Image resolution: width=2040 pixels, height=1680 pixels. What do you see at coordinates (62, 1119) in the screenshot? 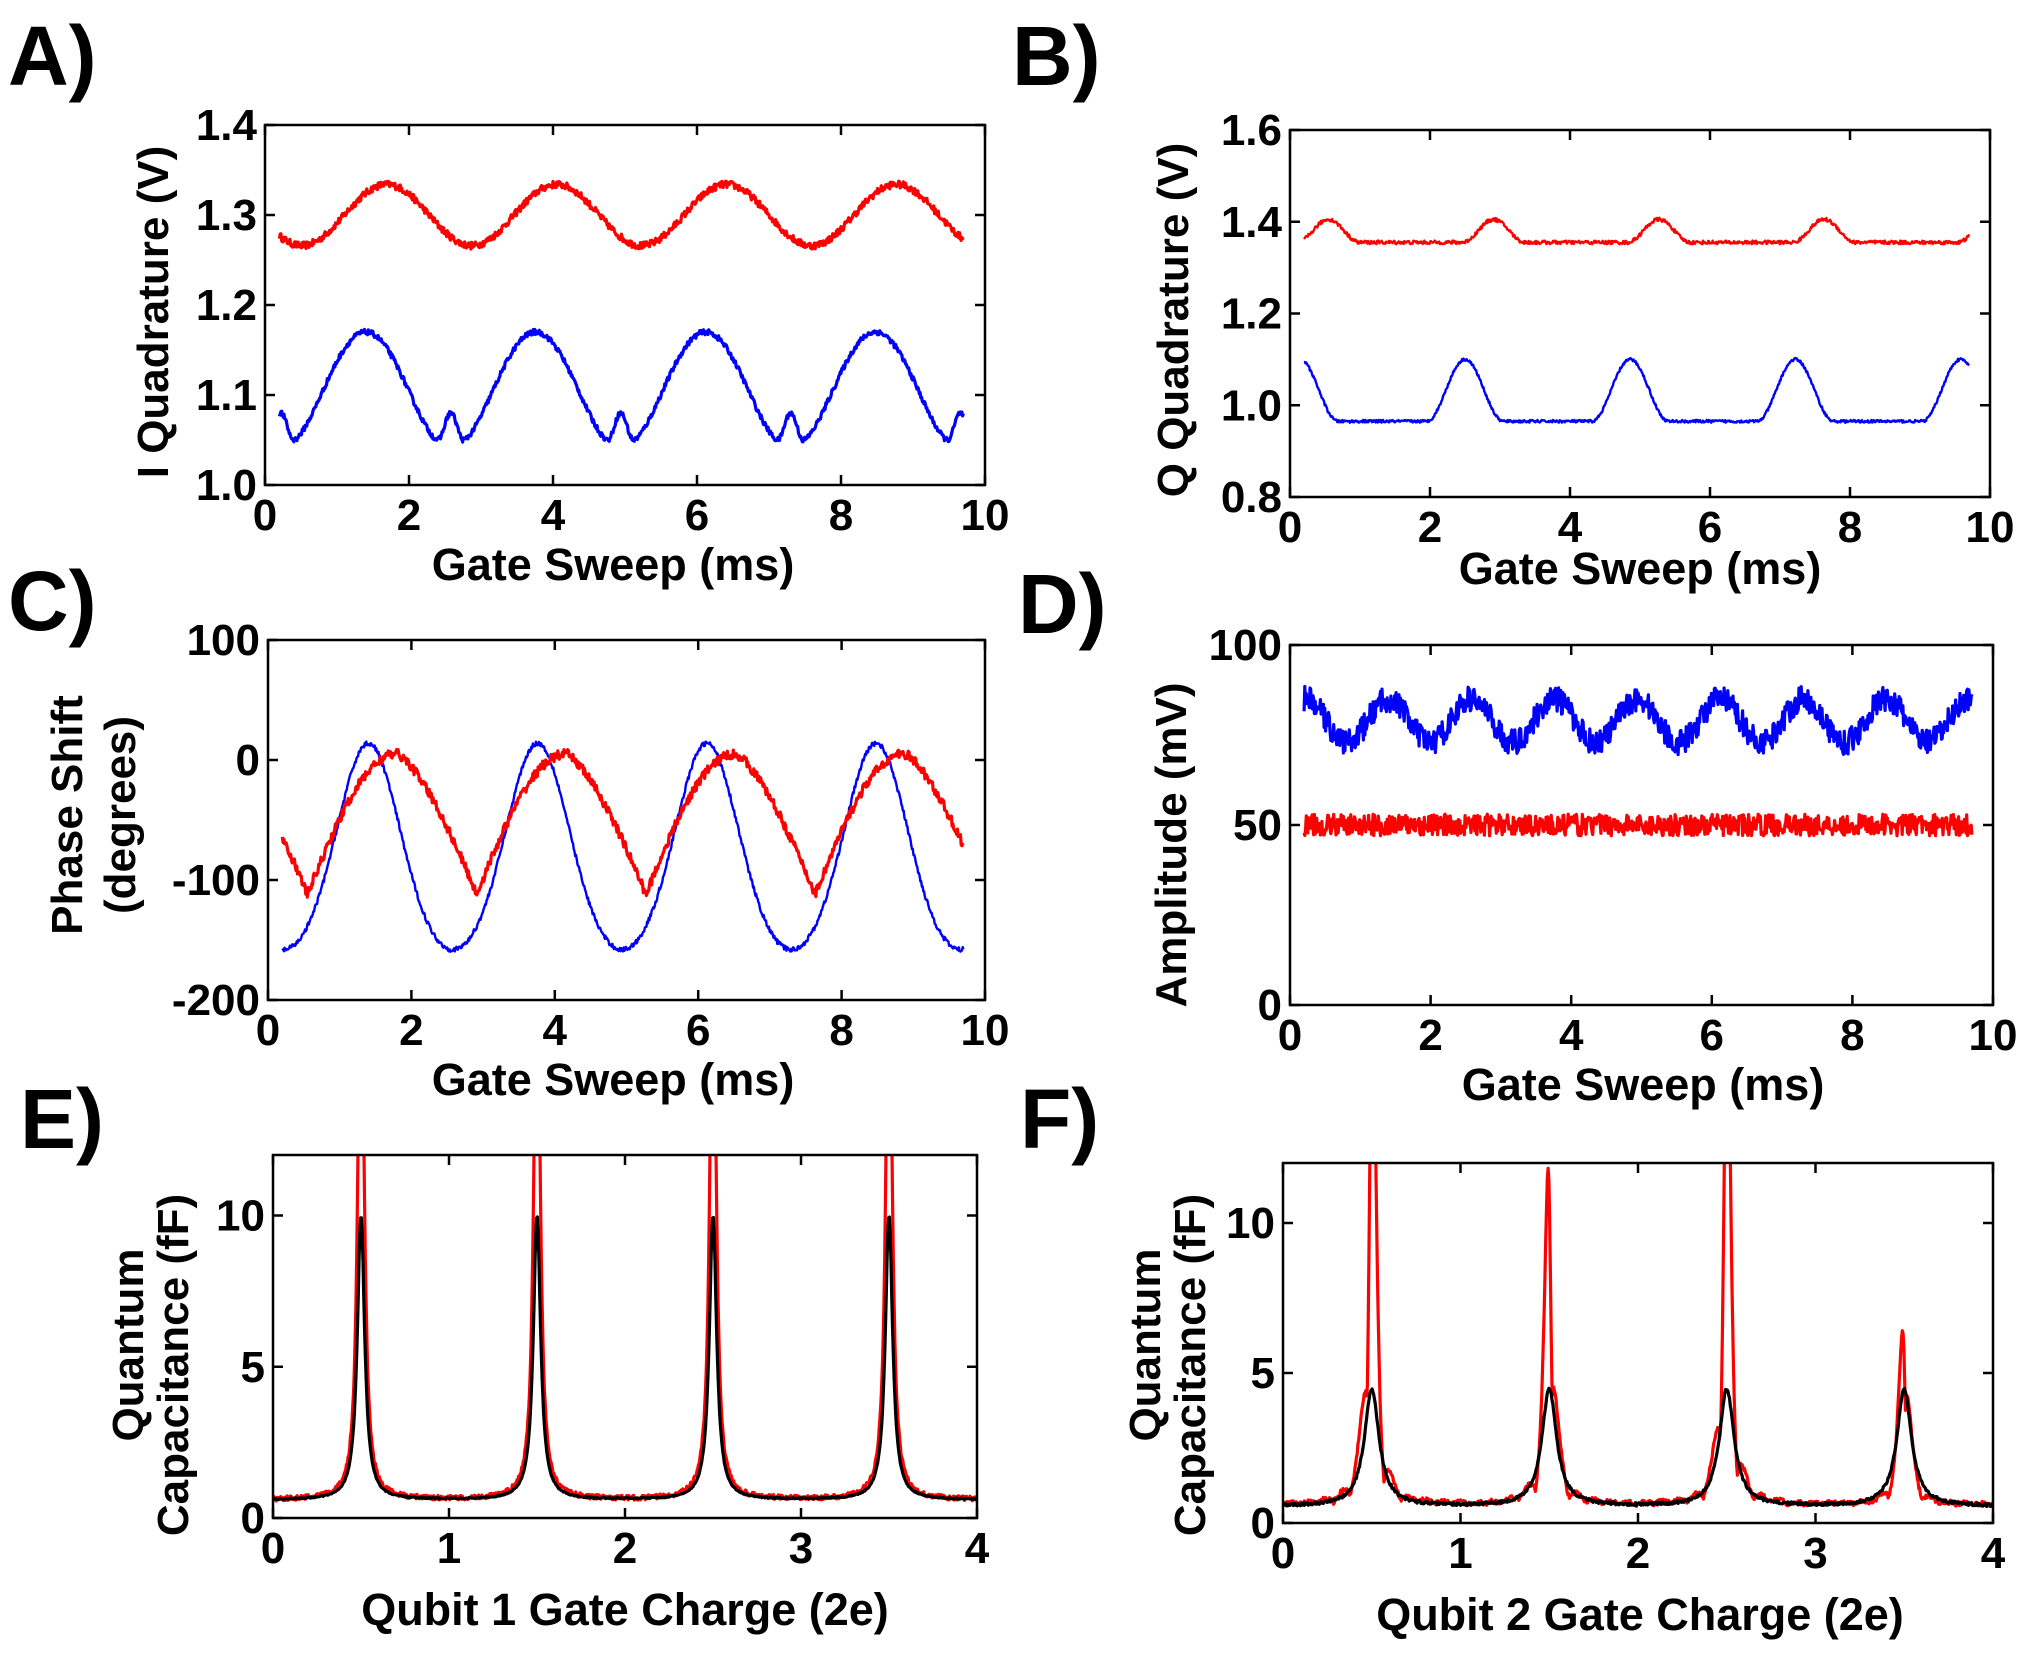
I see `panel-label-e: E)` at bounding box center [62, 1119].